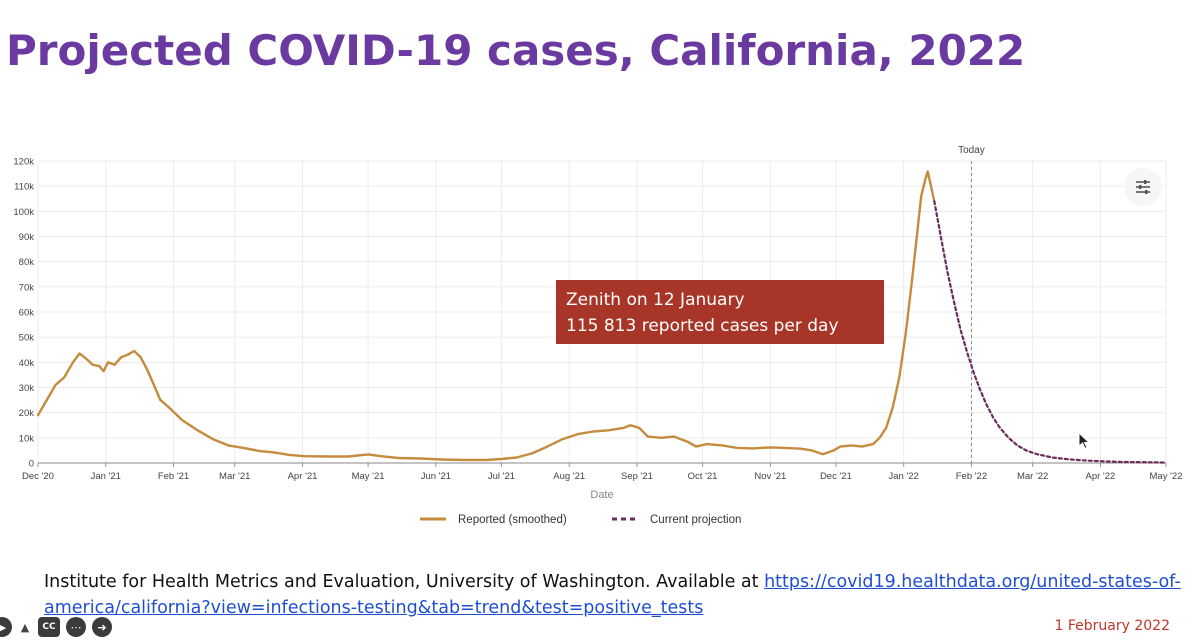 The image size is (1200, 640). I want to click on next-arrow-icon: ➜, so click(102, 627).